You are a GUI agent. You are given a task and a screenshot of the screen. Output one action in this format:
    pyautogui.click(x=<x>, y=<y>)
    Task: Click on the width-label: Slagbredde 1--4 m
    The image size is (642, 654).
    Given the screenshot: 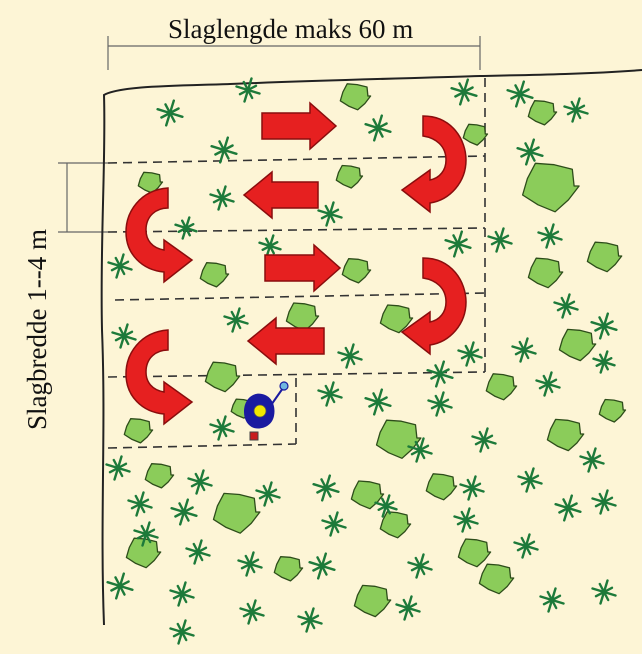 What is the action you would take?
    pyautogui.click(x=37, y=329)
    